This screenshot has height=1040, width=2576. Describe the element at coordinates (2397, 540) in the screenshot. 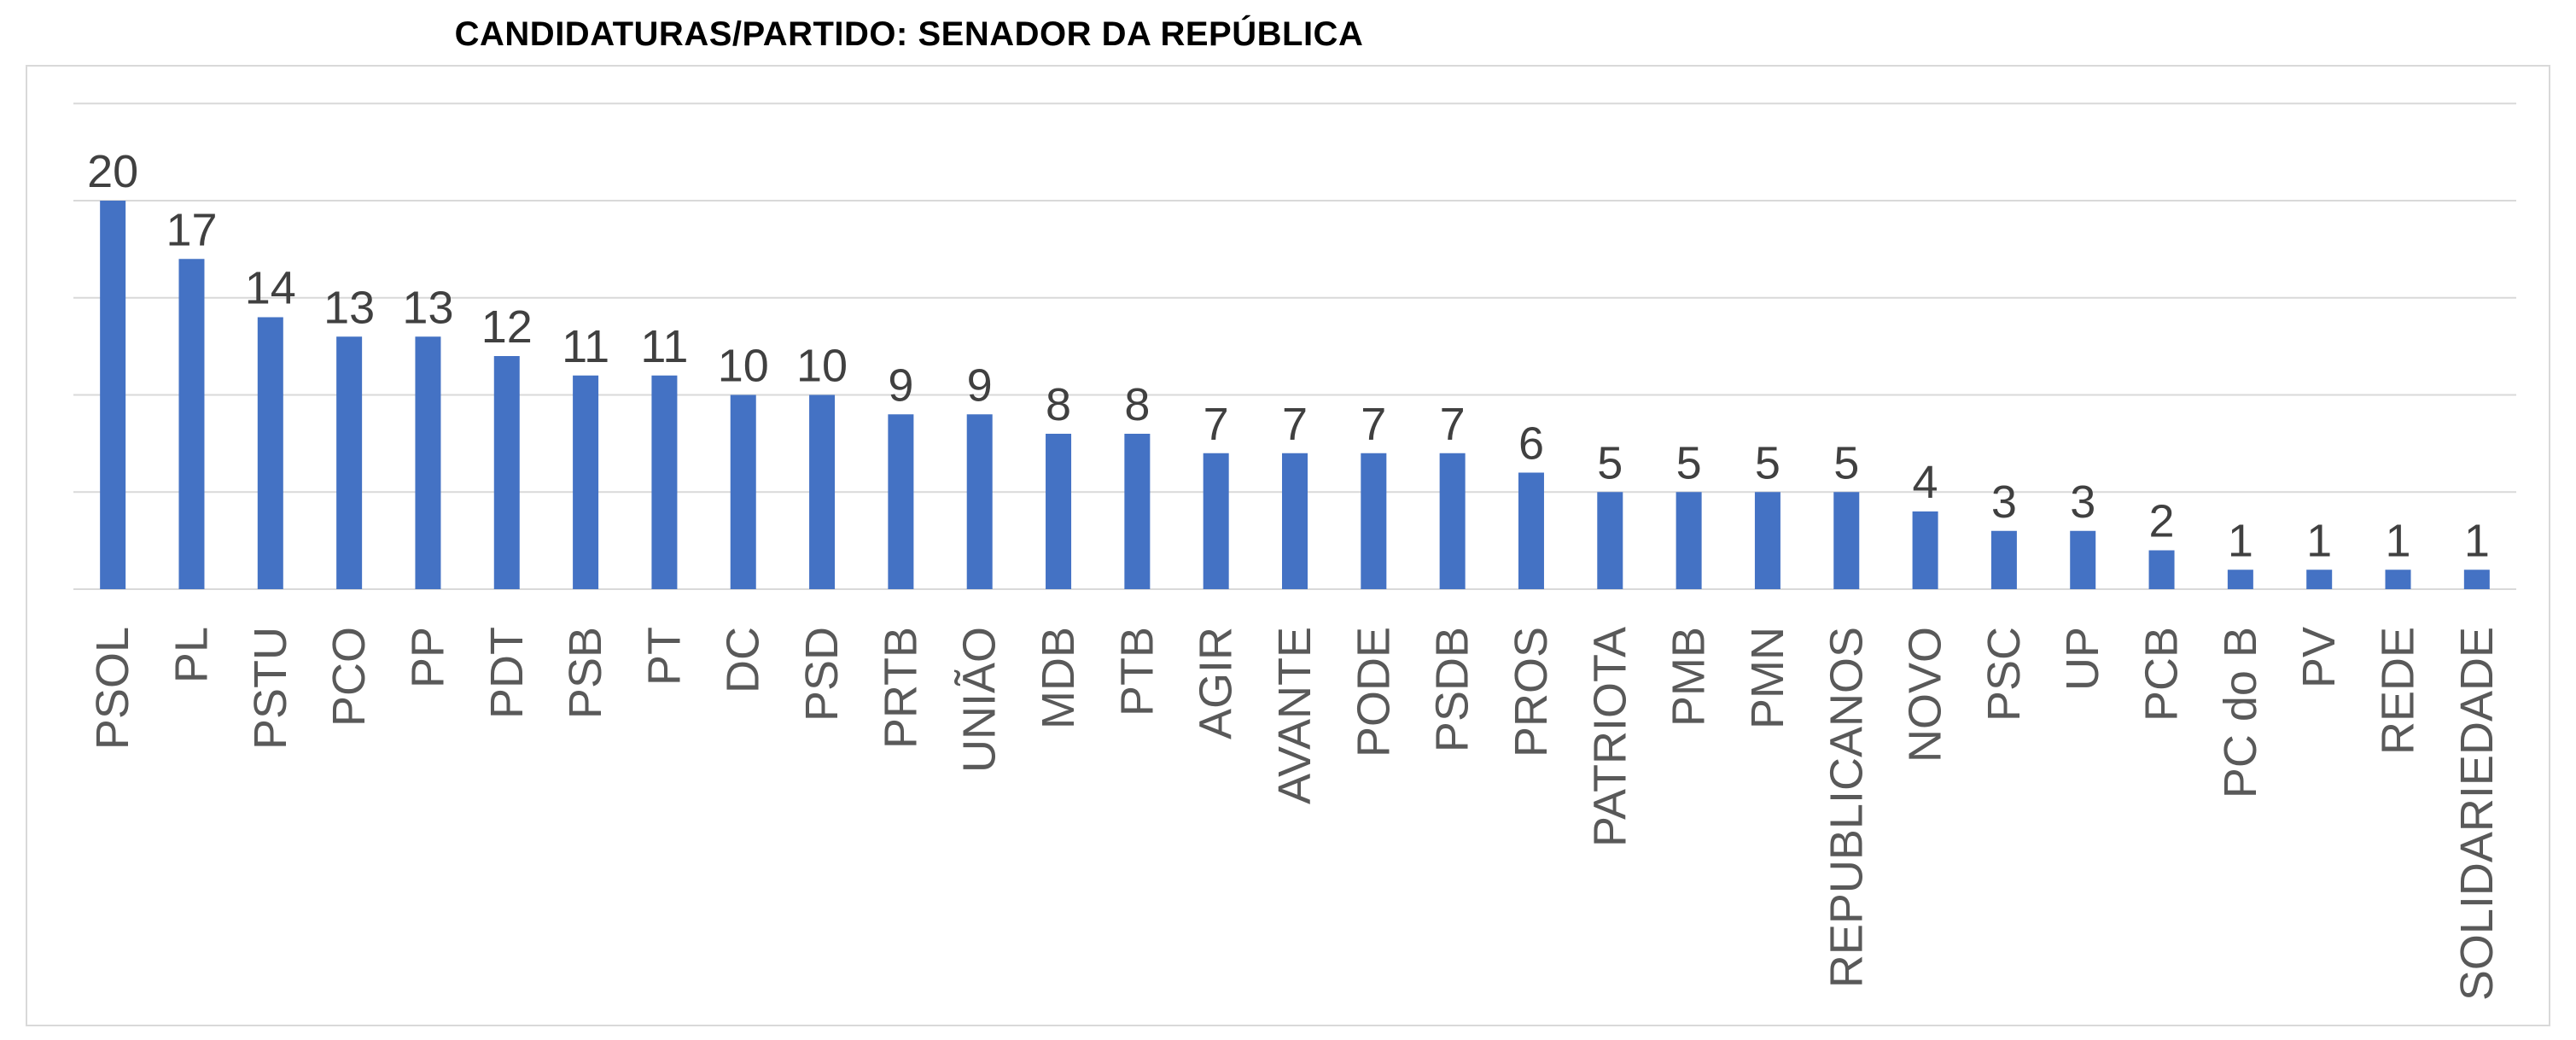

I see `value-label-rede: 1` at that location.